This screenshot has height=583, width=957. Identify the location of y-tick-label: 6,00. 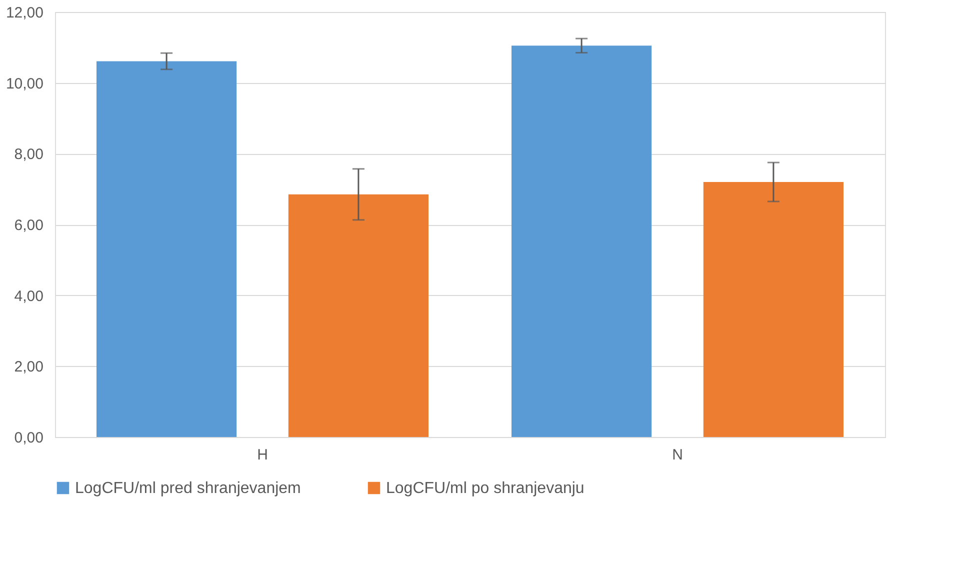
(29, 225).